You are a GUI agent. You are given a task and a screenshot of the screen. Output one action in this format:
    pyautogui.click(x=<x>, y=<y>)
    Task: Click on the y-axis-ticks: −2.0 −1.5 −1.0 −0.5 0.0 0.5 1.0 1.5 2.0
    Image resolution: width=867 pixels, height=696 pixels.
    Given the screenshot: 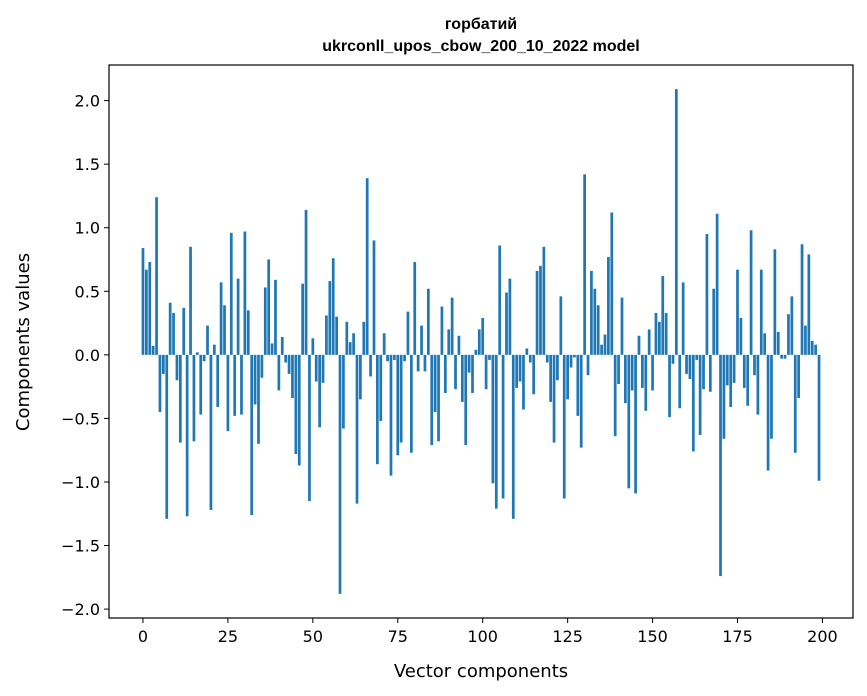 What is the action you would take?
    pyautogui.click(x=85, y=355)
    